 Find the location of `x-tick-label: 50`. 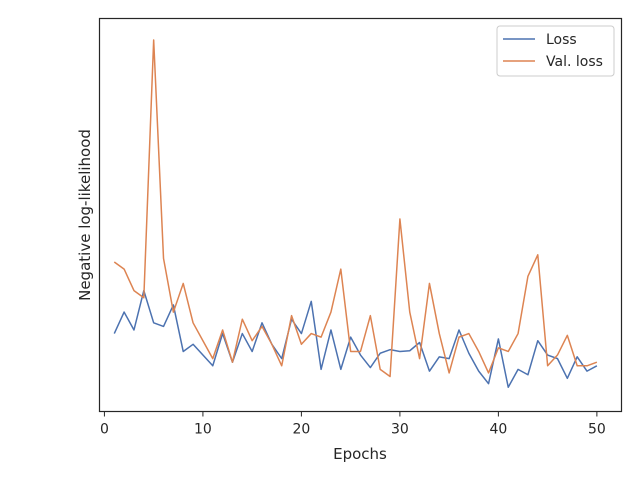

x-tick-label: 50 is located at coordinates (597, 430).